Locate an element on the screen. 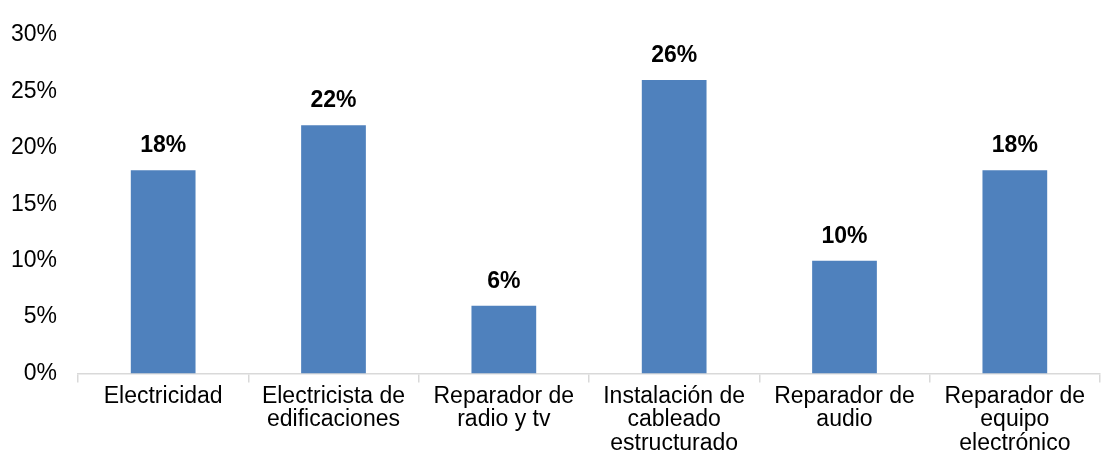  y-tick-label: 25% is located at coordinates (33, 89).